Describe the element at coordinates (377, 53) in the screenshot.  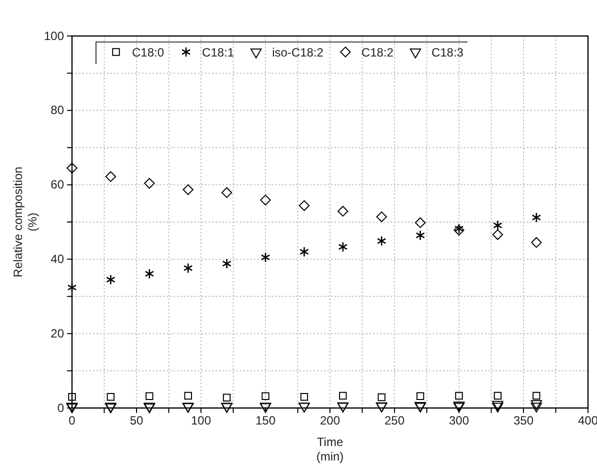
I see `legend-label: C18:2` at that location.